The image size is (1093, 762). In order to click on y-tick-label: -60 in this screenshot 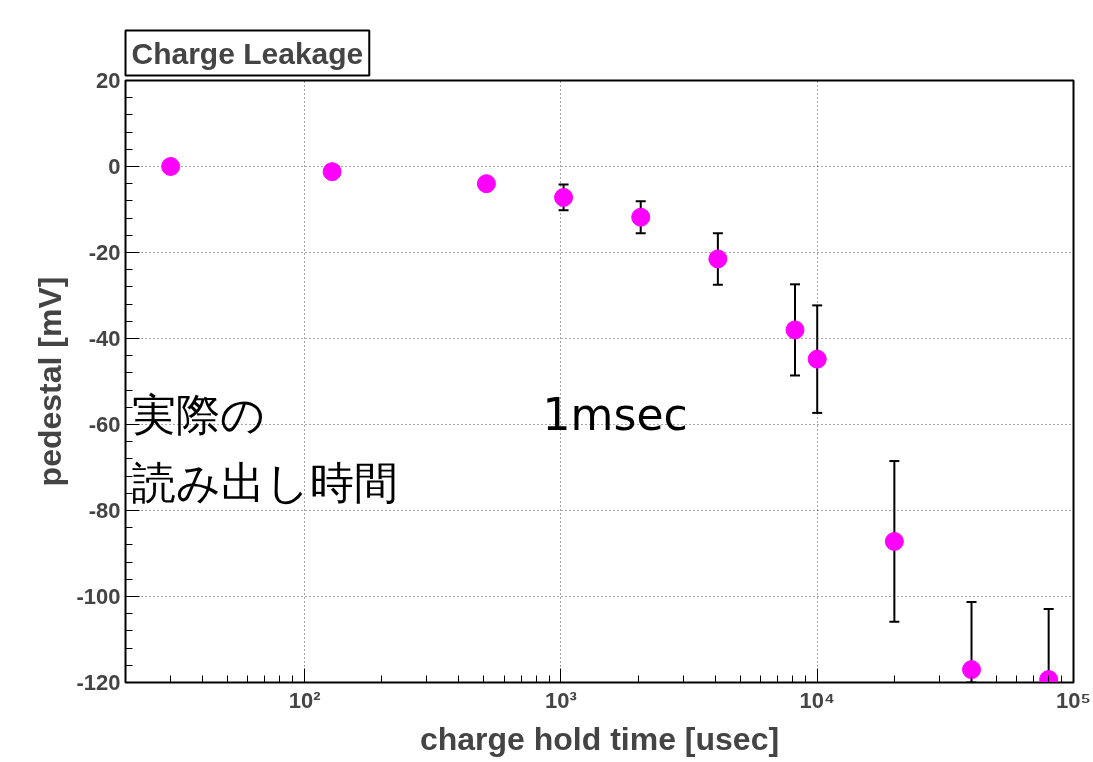, I will do `click(104, 424)`.